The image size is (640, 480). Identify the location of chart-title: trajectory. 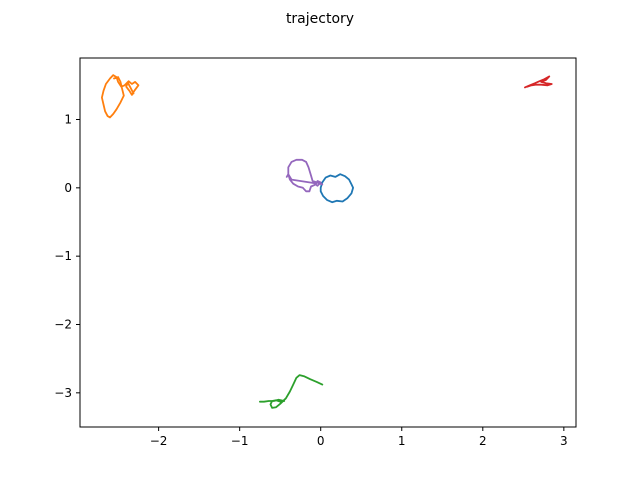
(320, 19).